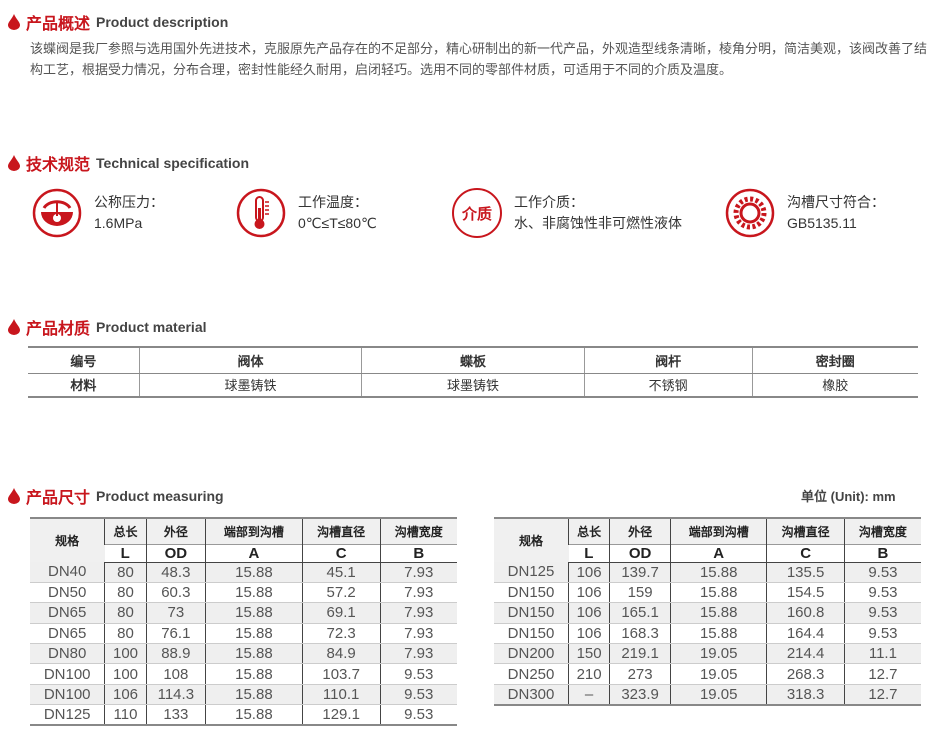 The image size is (931, 731). I want to click on cell: 159, so click(640, 593).